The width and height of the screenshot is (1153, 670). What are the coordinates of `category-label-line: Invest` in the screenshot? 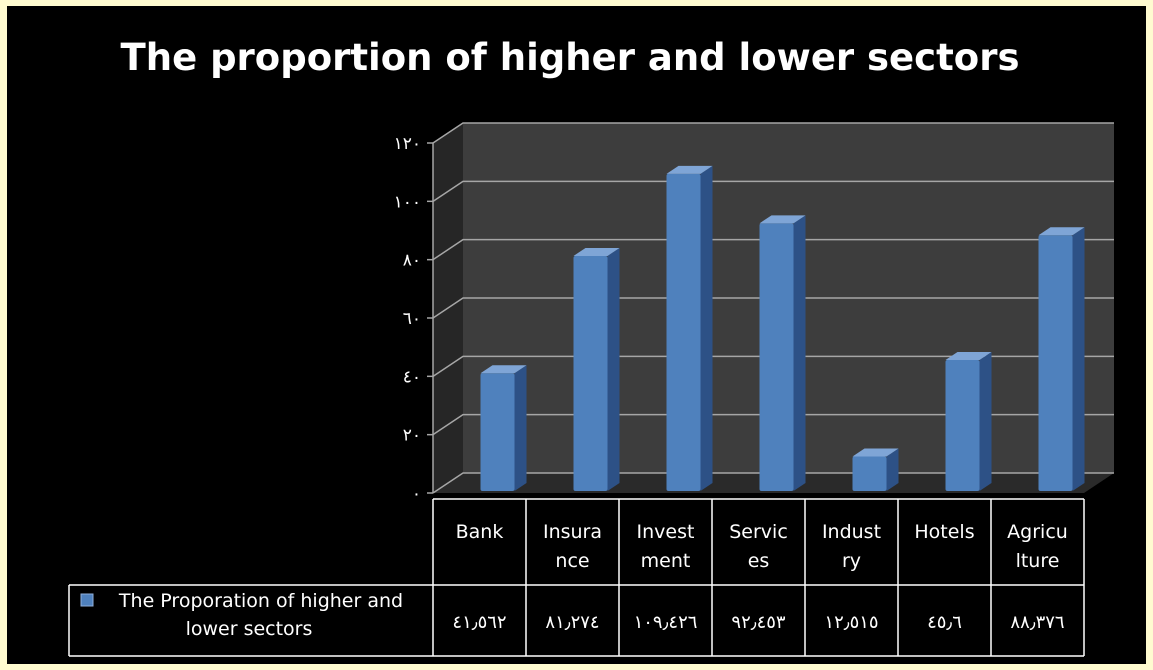 It's located at (666, 532).